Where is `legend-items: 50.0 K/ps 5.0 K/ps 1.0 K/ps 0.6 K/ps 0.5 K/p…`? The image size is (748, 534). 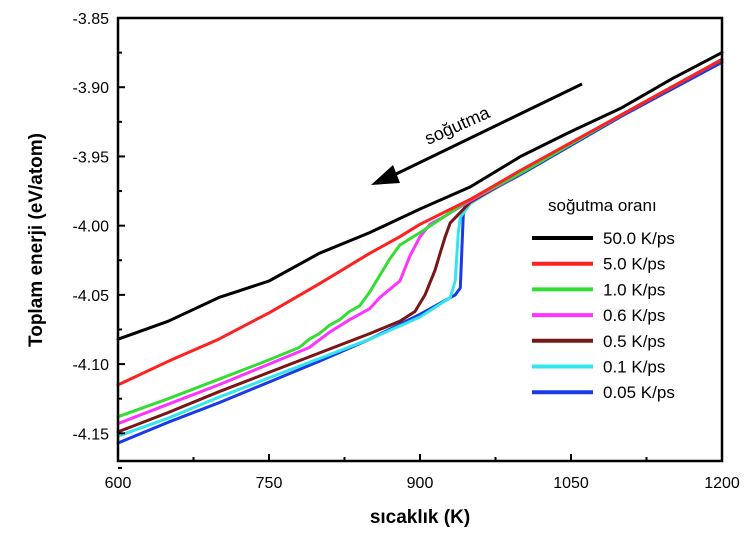 legend-items: 50.0 K/ps 5.0 K/ps 1.0 K/ps 0.6 K/ps 0.5 K/p… is located at coordinates (603, 315).